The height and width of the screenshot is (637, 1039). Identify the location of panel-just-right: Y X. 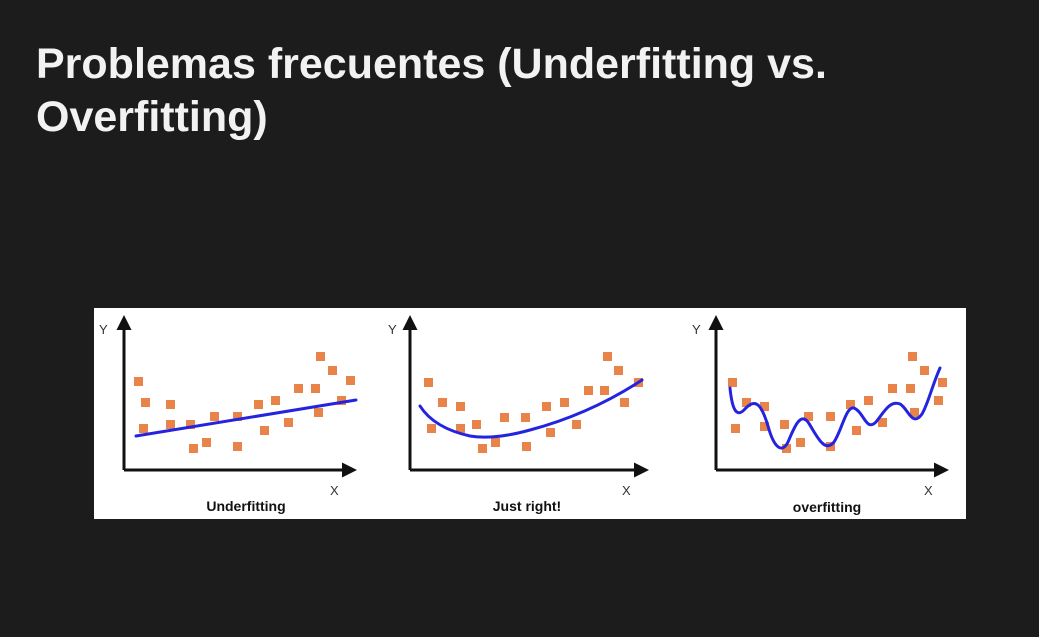
(518, 414).